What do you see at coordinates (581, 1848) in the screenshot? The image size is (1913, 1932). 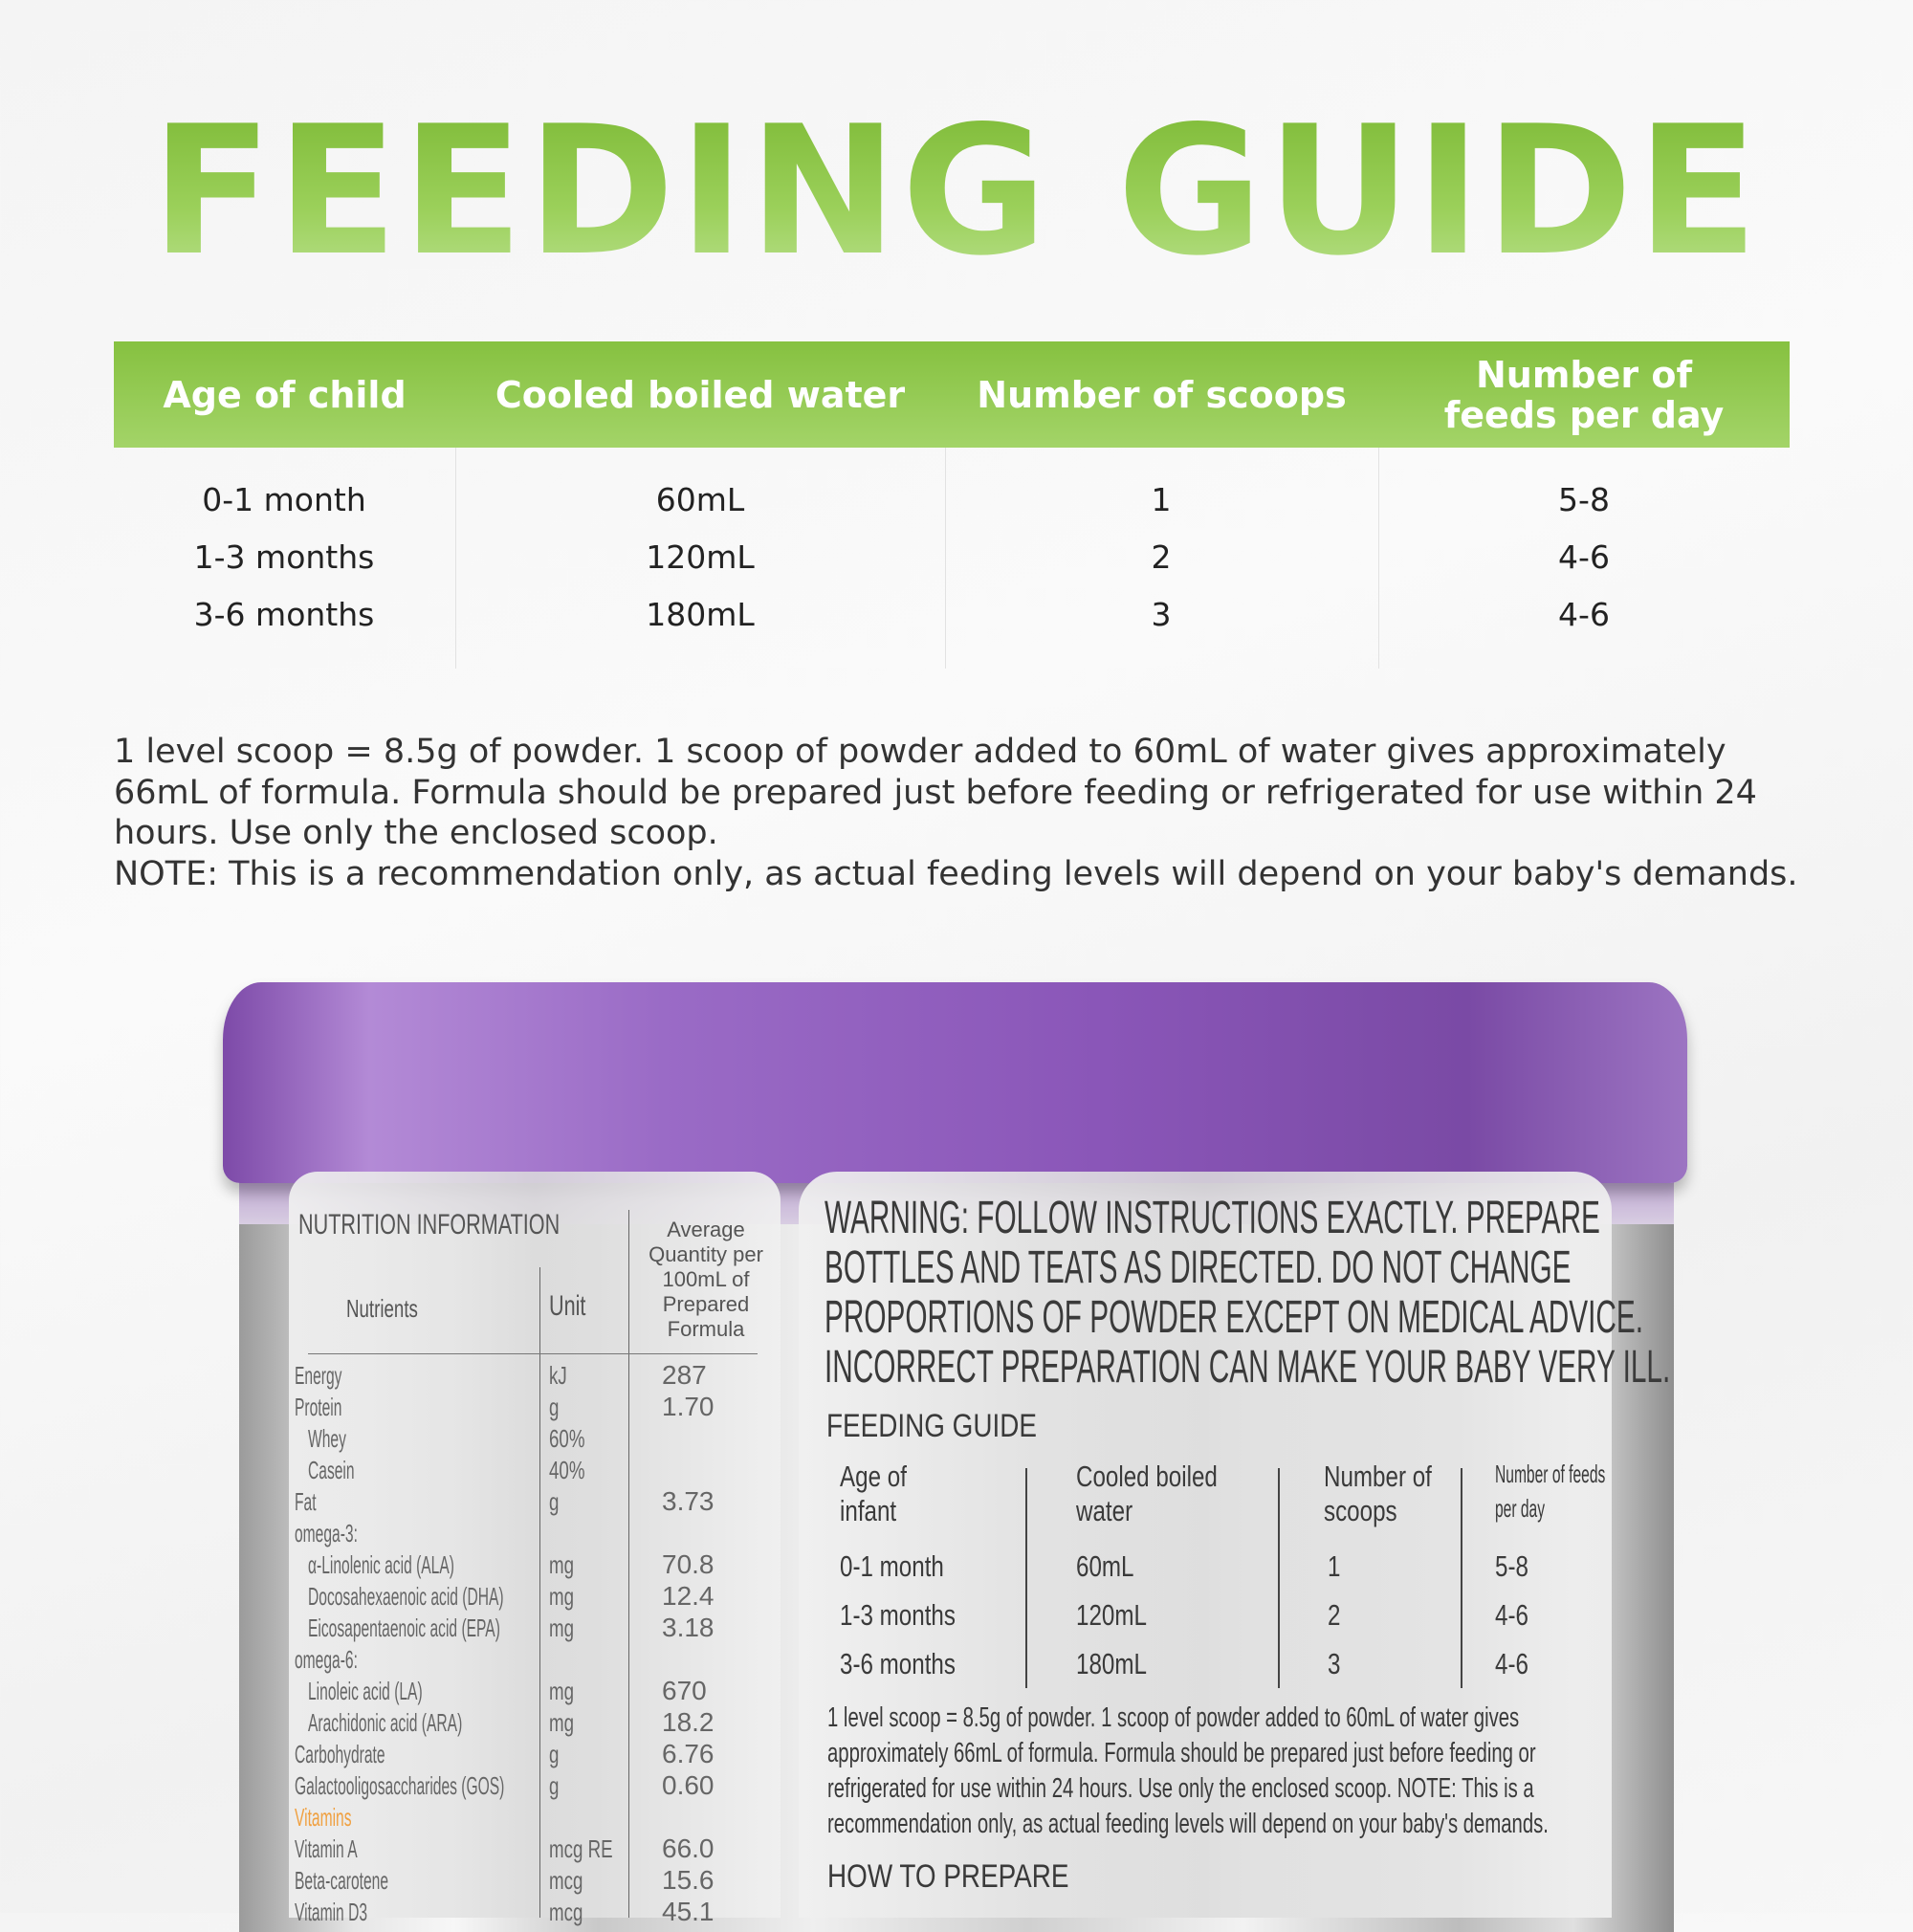 I see `nutrient-unit: mcg RE` at bounding box center [581, 1848].